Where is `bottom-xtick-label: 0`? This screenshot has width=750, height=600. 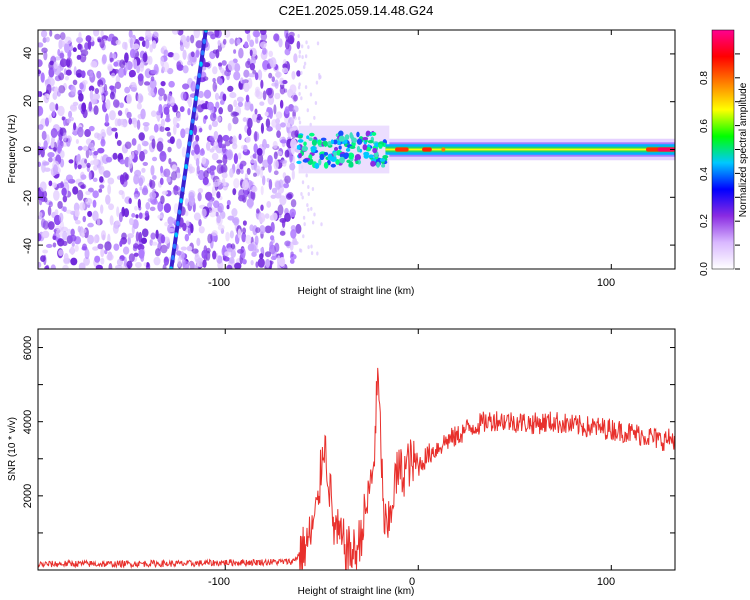 bottom-xtick-label: 0 is located at coordinates (412, 582).